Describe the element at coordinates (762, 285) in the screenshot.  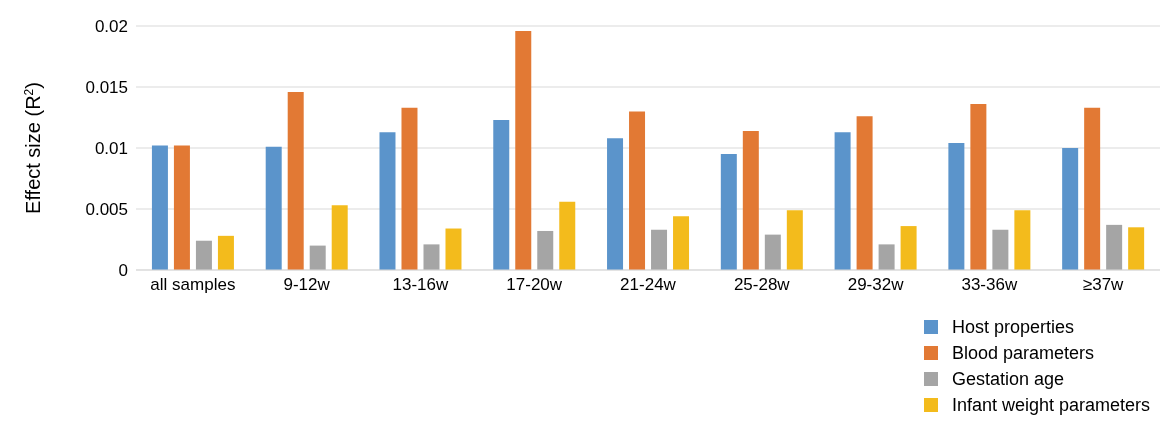
I see `x-tick-label: 25-28w` at that location.